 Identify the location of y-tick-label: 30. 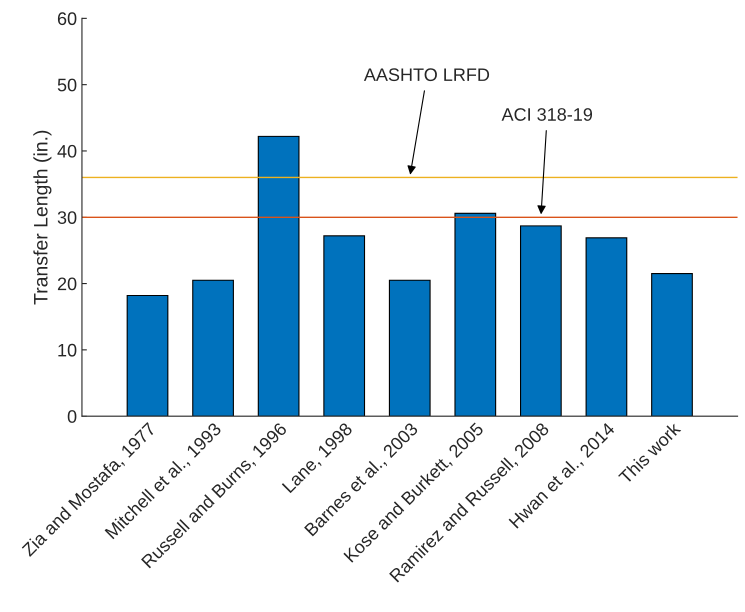
(67, 217).